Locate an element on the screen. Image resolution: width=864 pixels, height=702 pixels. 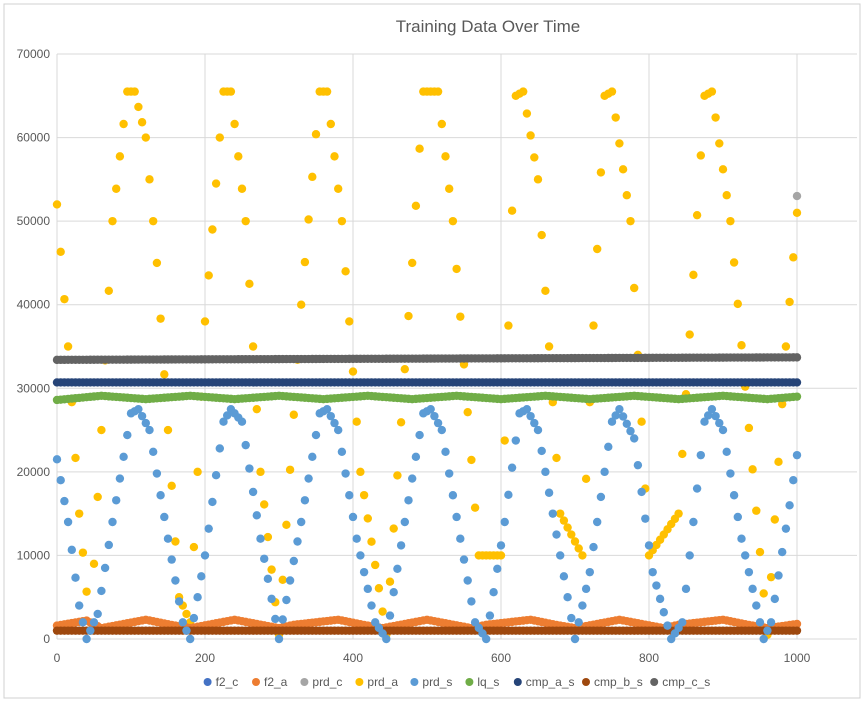
y-tick-label: 70000 is located at coordinates (34, 54).